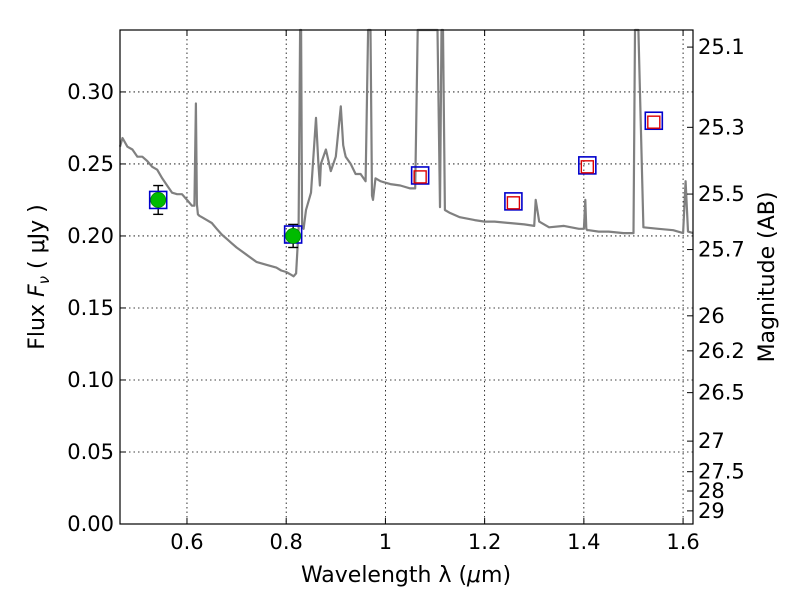  I want to click on y-axis-ticks: 0.00 0.05 0.10 0.15 0.20 0.25 0.30, so click(96, 308).